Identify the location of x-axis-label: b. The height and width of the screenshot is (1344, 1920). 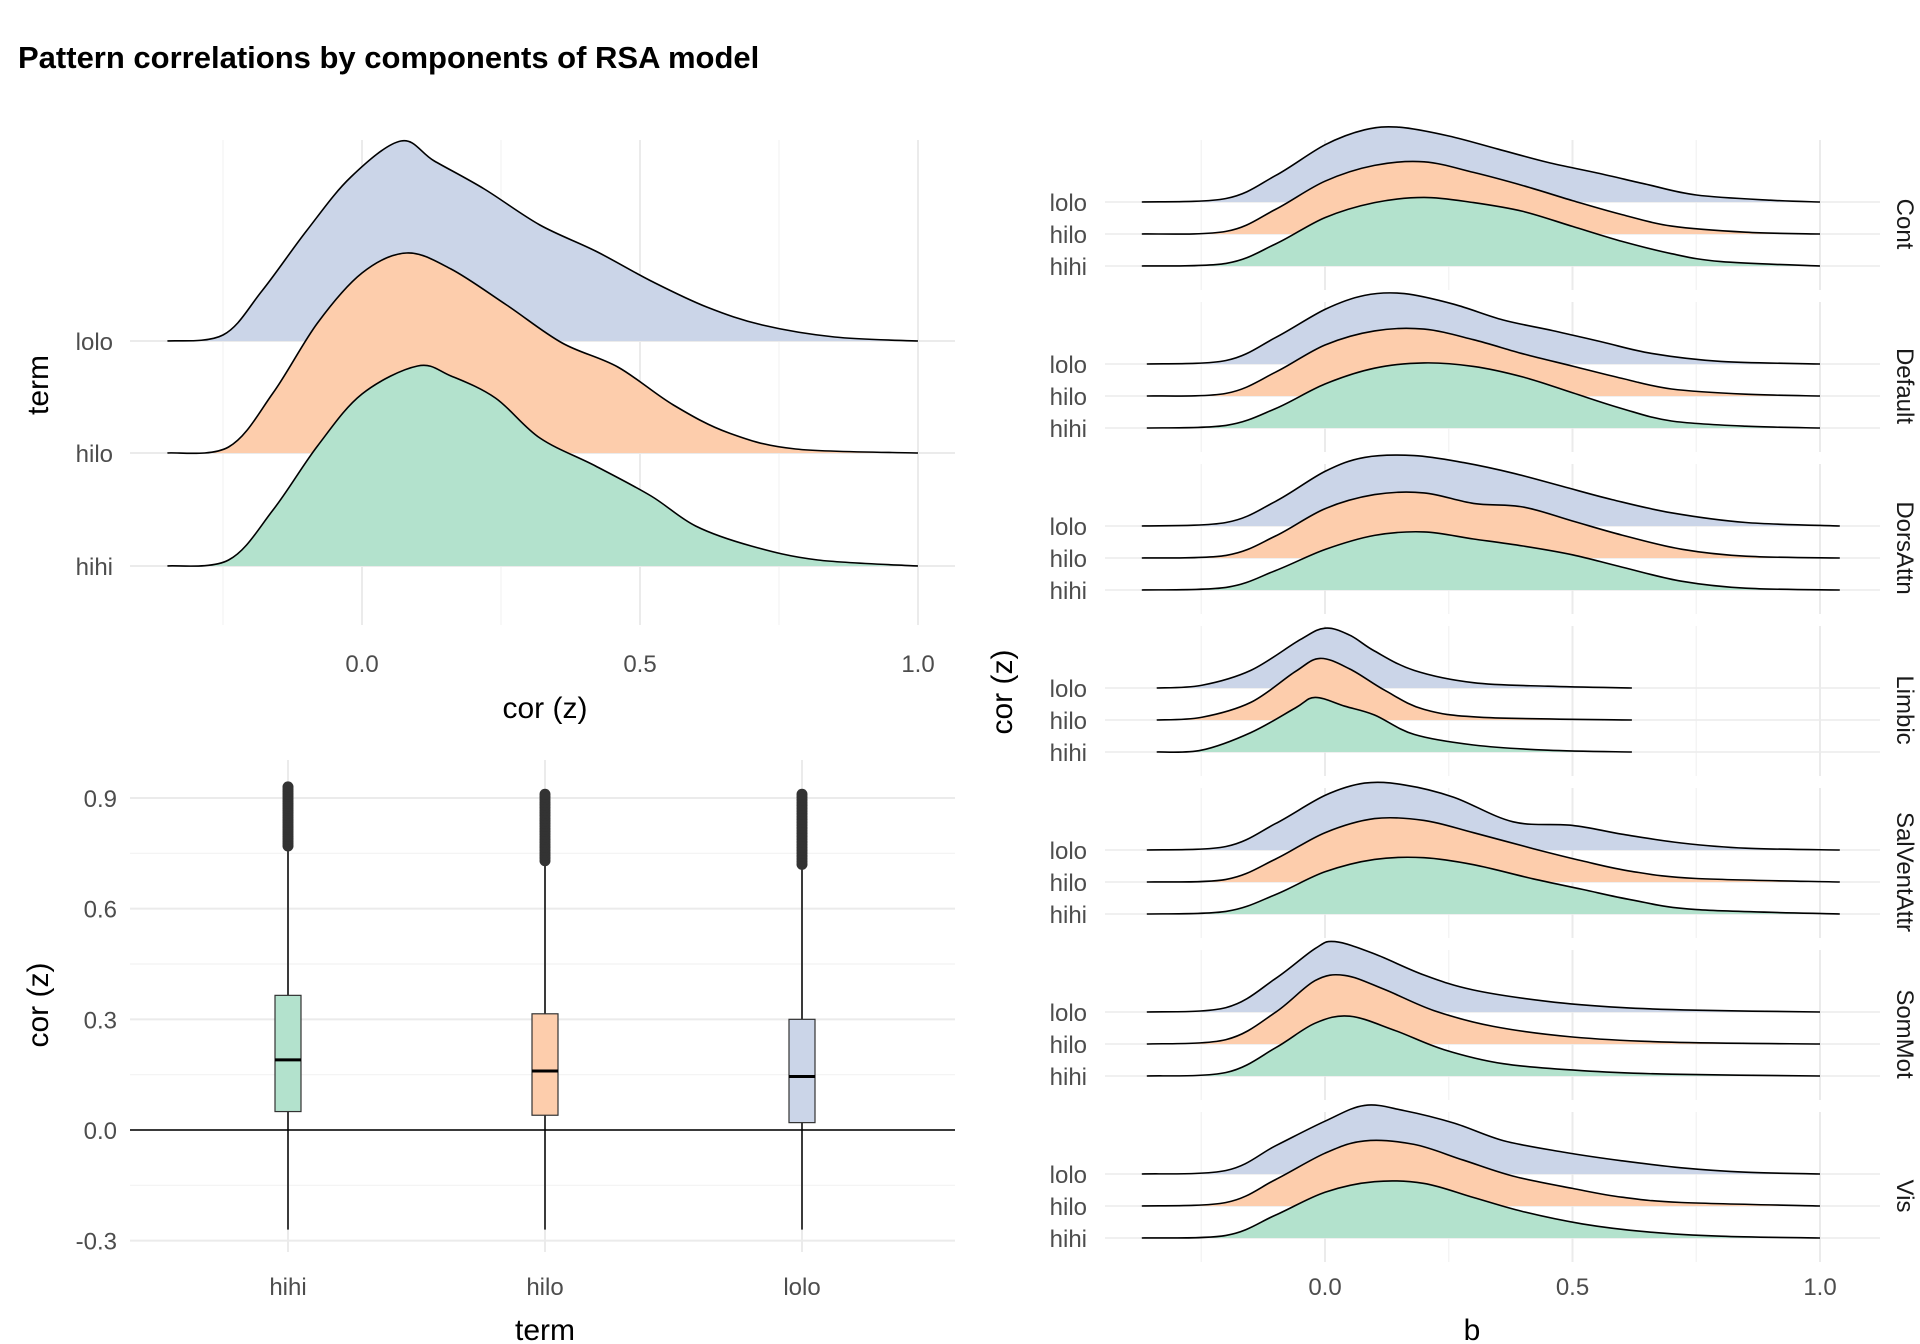
(1472, 1329).